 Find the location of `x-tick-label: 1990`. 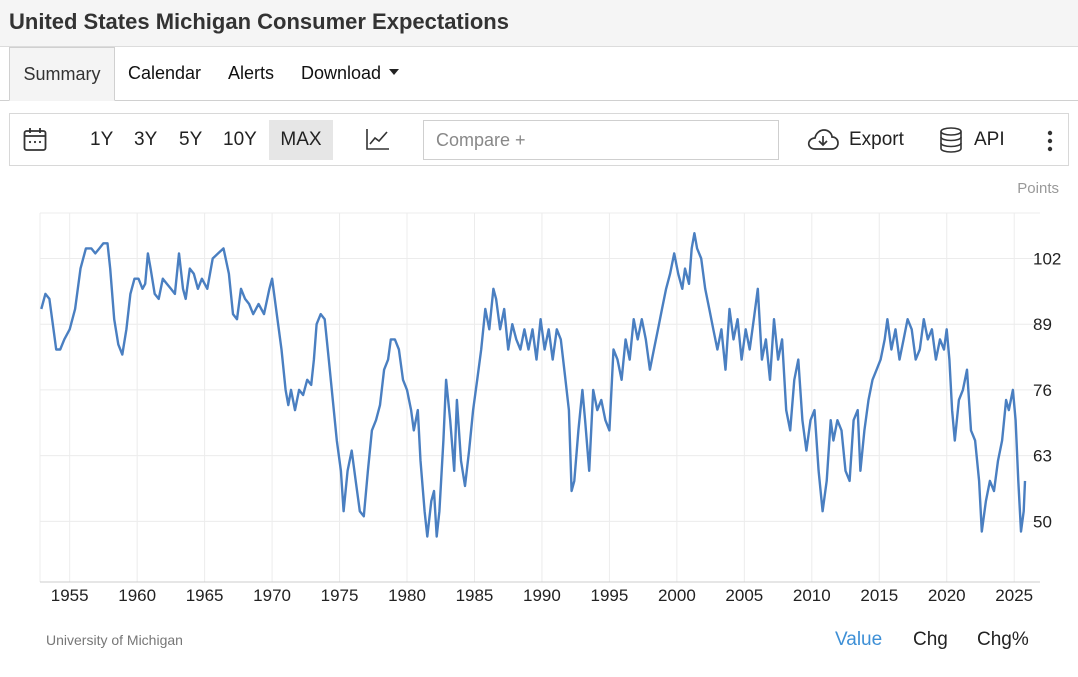

x-tick-label: 1990 is located at coordinates (542, 595).